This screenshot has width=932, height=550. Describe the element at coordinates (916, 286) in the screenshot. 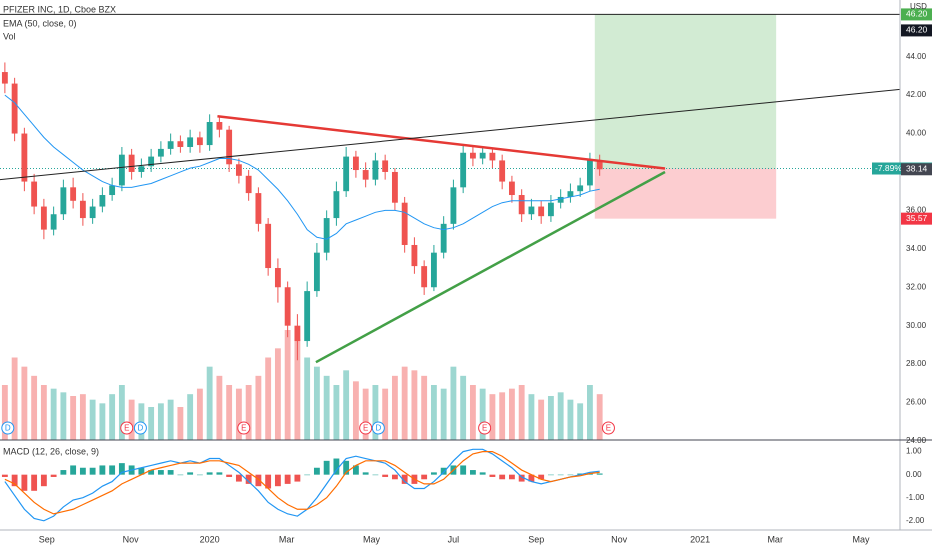

I see `y-tick-label: 32.00` at that location.